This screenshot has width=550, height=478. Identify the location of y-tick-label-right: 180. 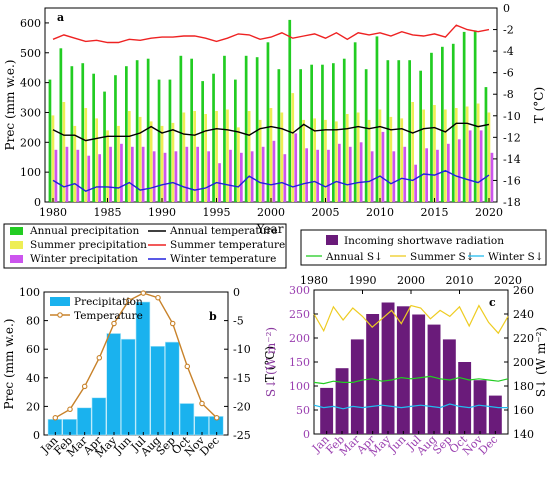
(523, 386).